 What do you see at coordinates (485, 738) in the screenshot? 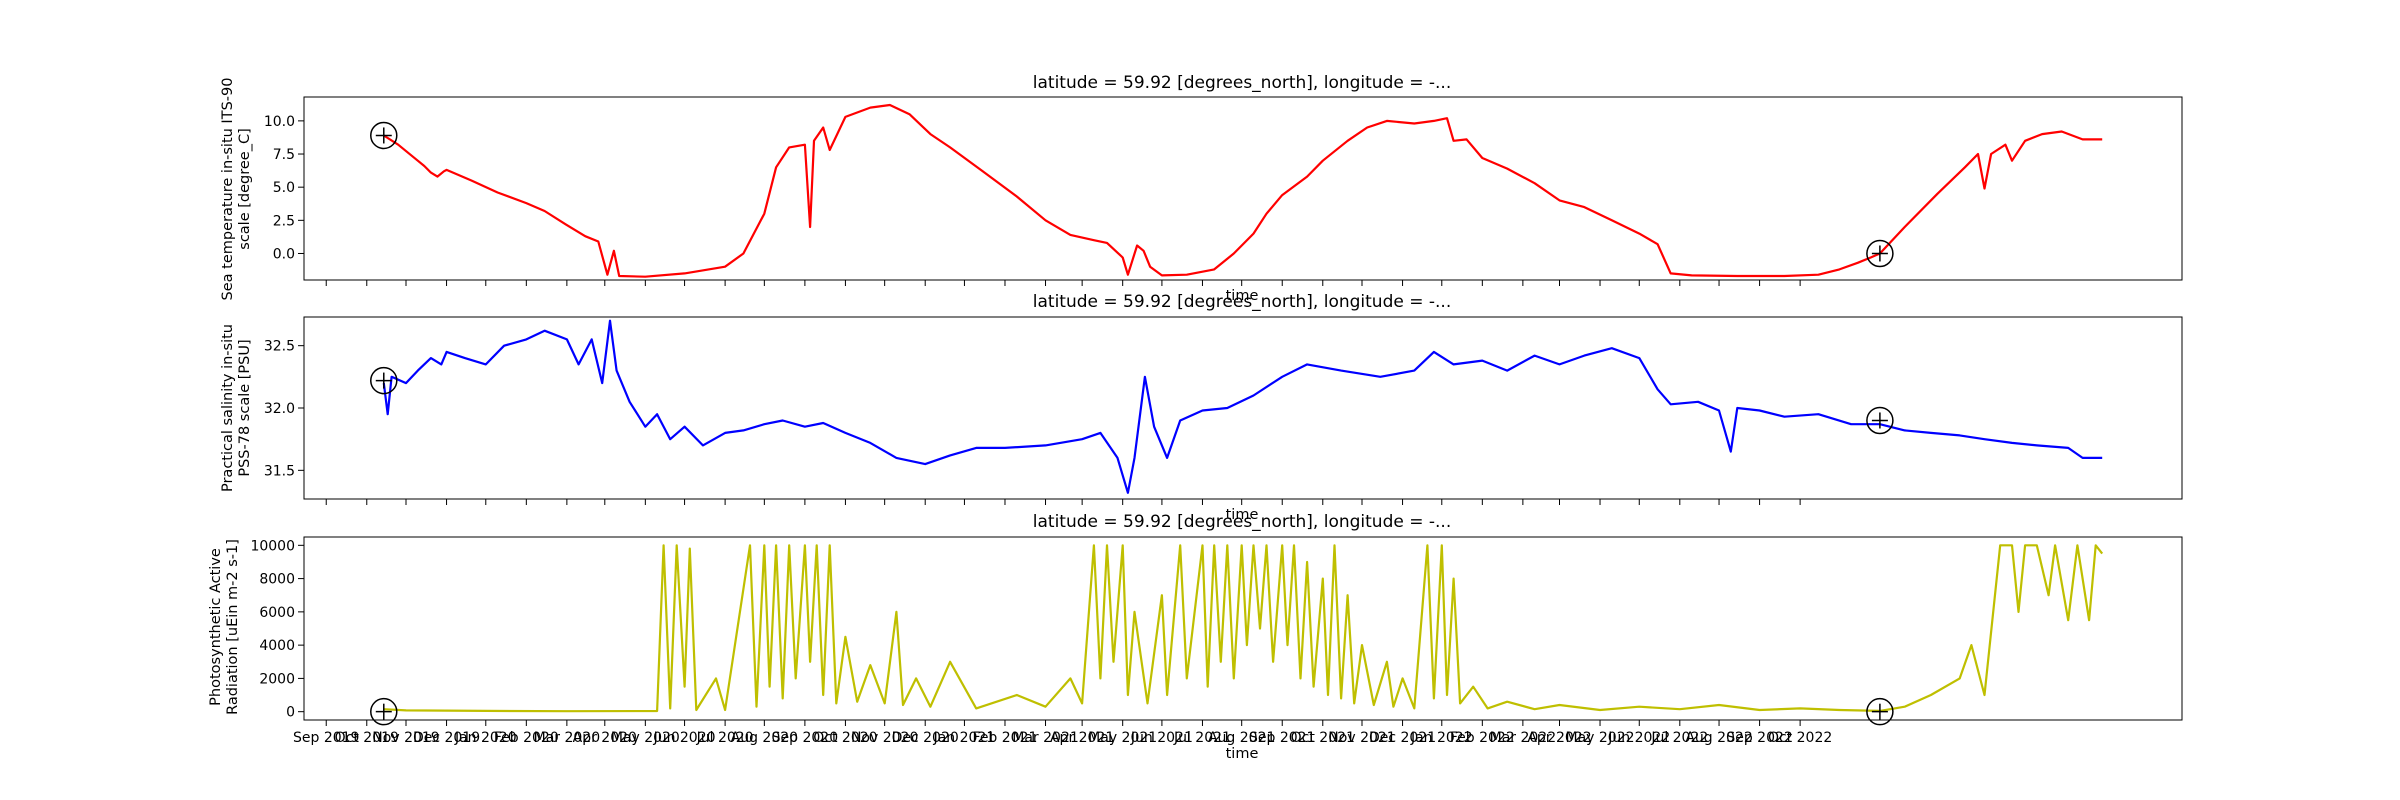
I see `par-xtick-label: Jan 2020` at bounding box center [485, 738].